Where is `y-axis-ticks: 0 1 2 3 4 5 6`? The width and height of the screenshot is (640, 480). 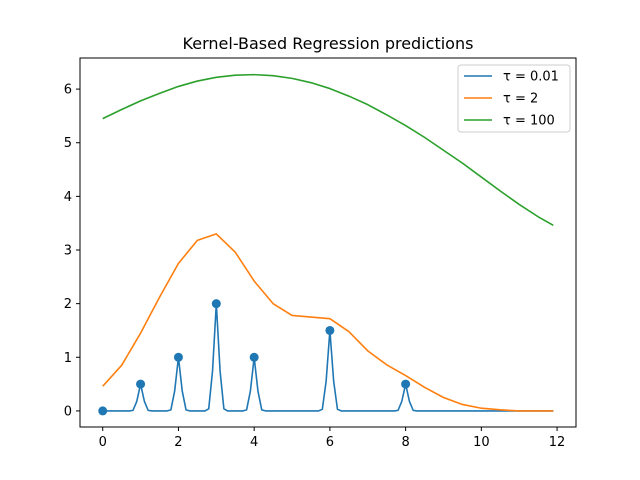 y-axis-ticks: 0 1 2 3 4 5 6 is located at coordinates (72, 251).